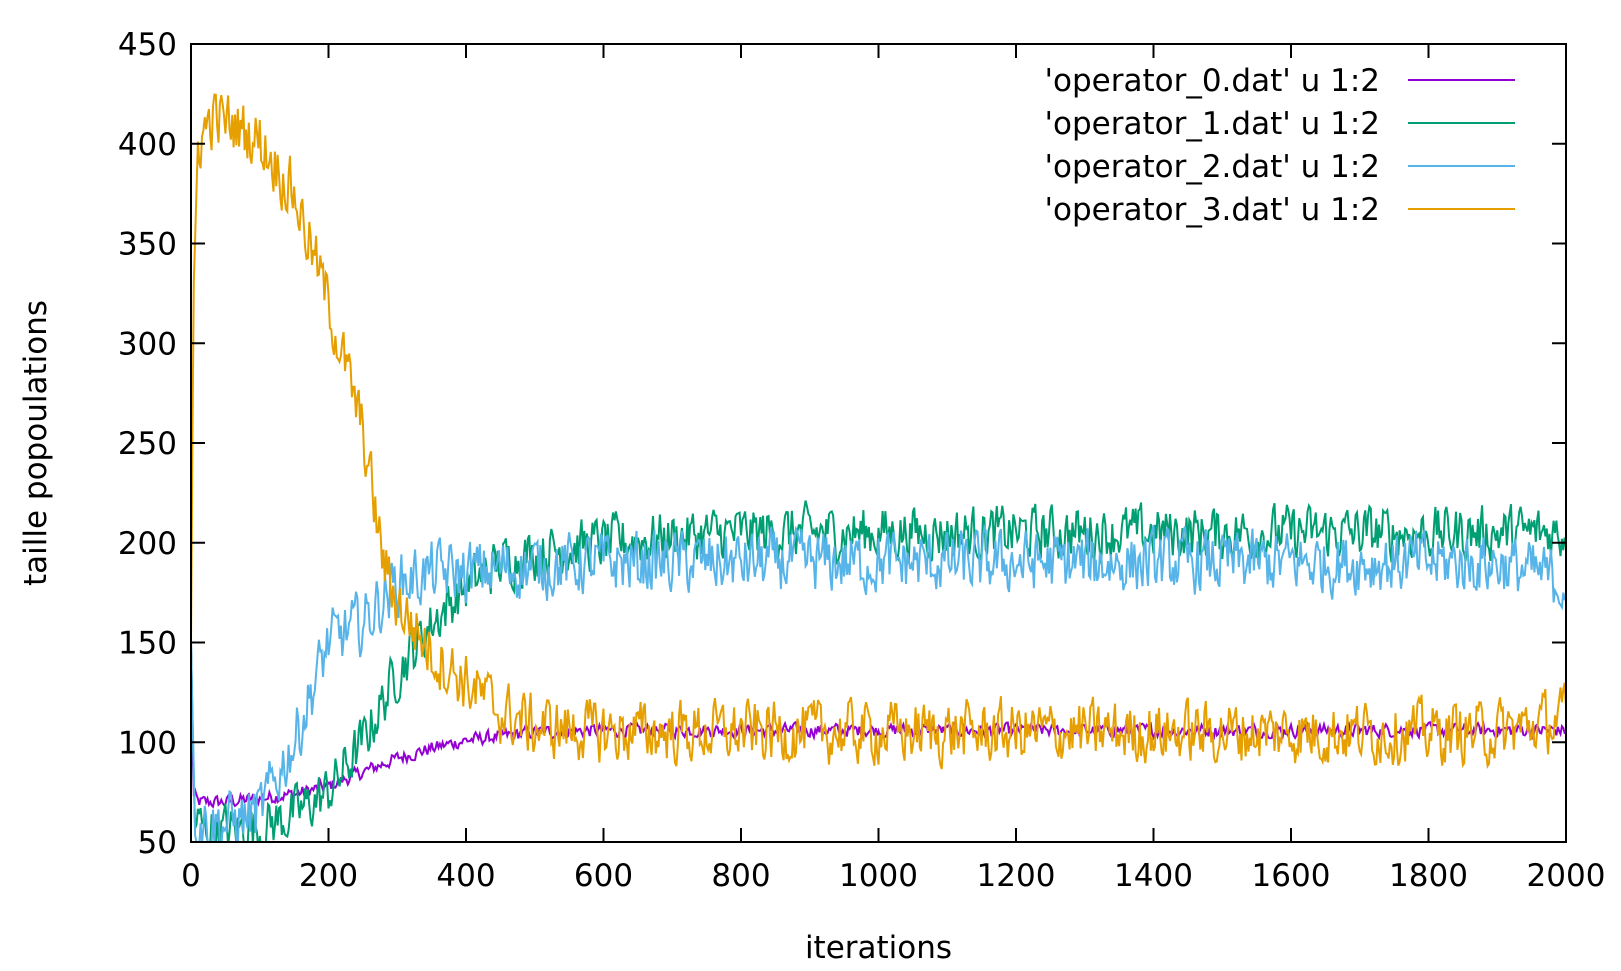  I want to click on y-tick-label: 150, so click(147, 644).